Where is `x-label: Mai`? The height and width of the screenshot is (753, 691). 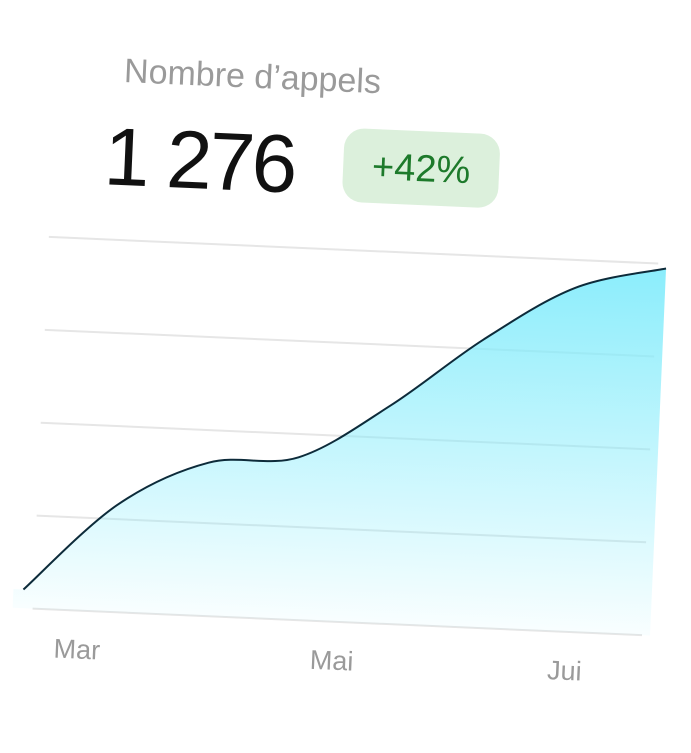 x-label: Mai is located at coordinates (331, 661).